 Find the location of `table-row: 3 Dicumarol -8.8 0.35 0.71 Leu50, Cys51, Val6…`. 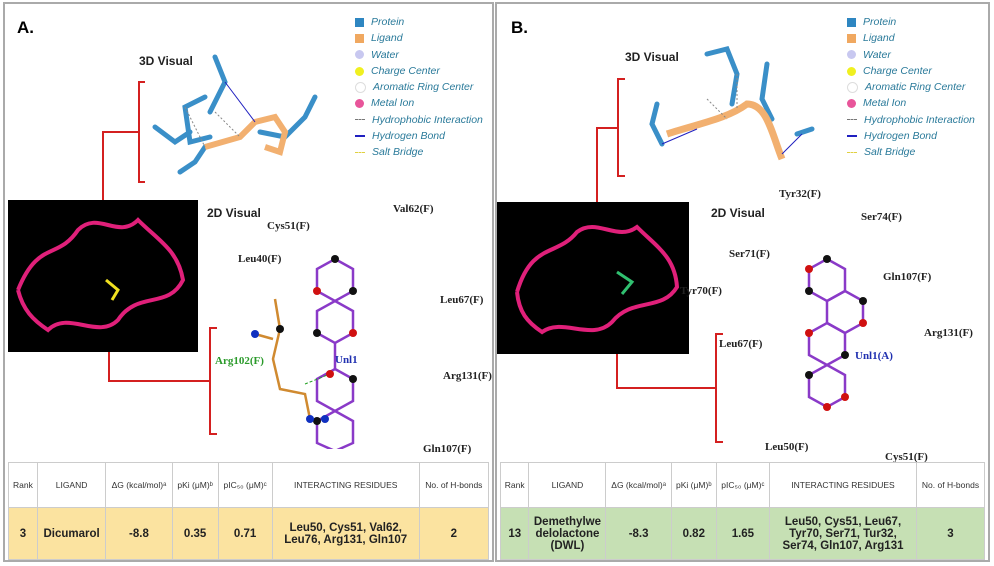

table-row: 3 Dicumarol -8.8 0.35 0.71 Leu50, Cys51, Val6… is located at coordinates (249, 533).